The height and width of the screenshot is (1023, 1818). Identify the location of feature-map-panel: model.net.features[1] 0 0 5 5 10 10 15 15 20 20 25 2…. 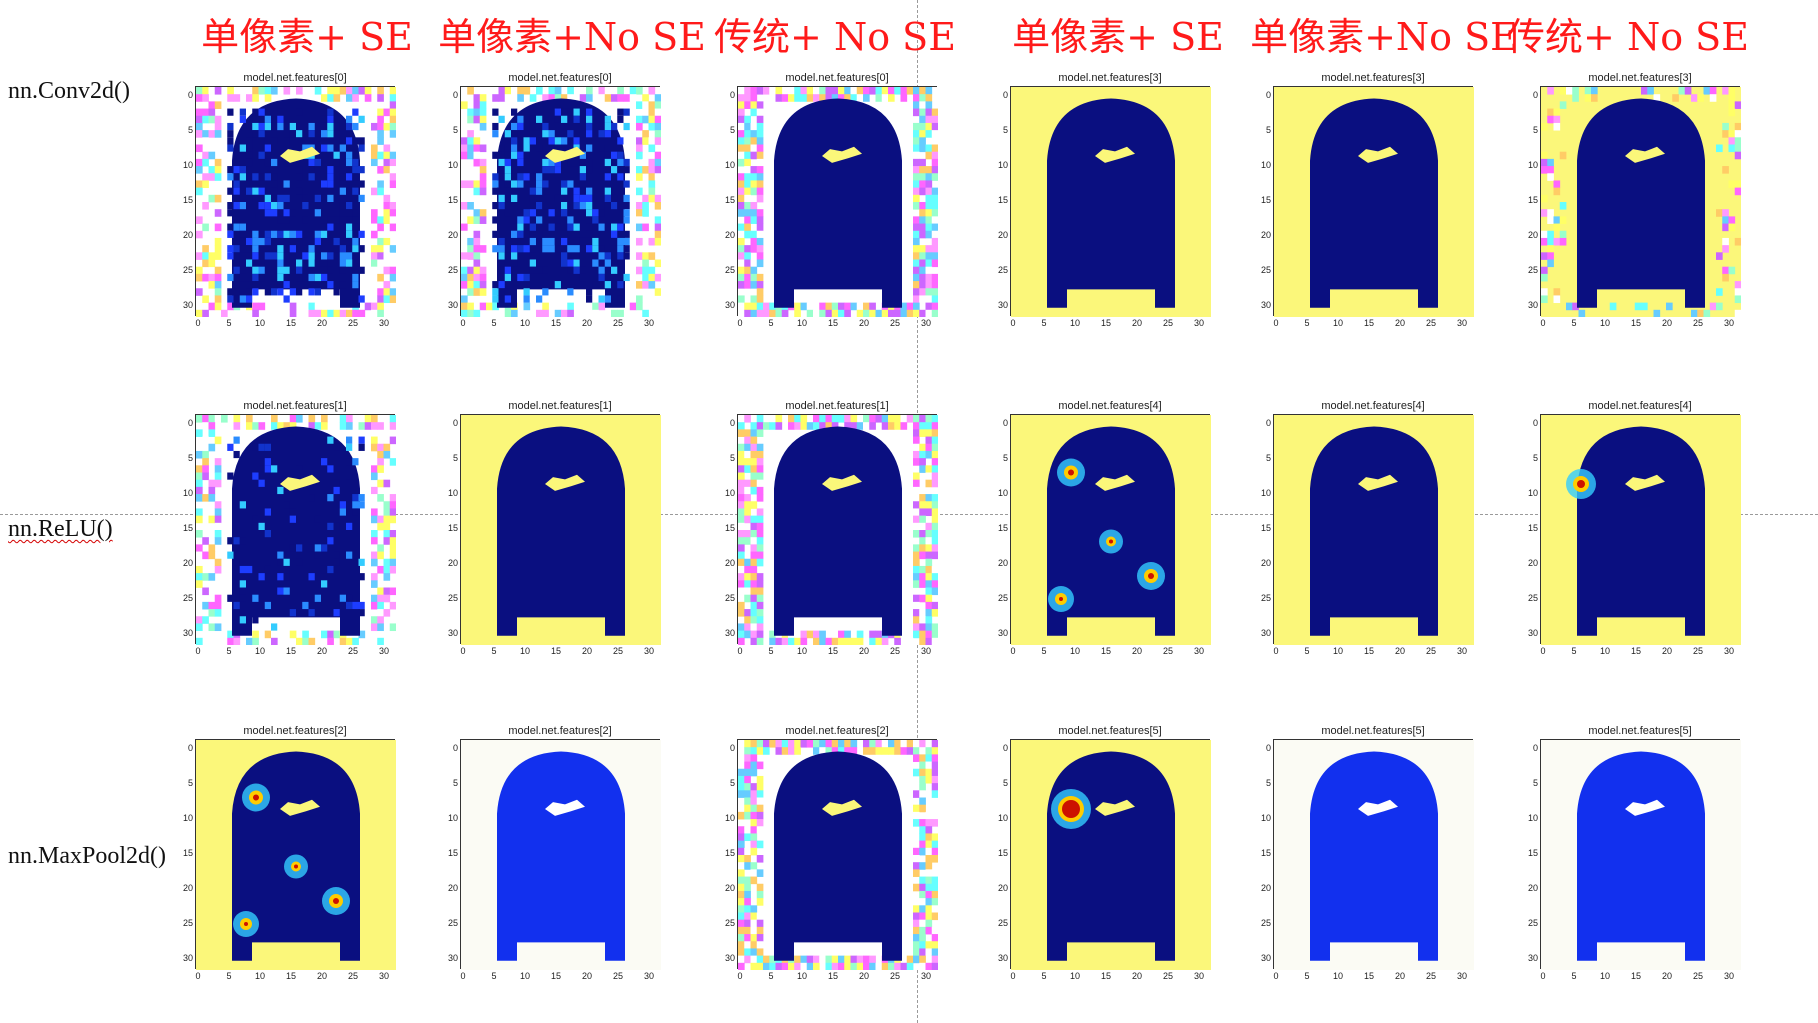
(280, 535).